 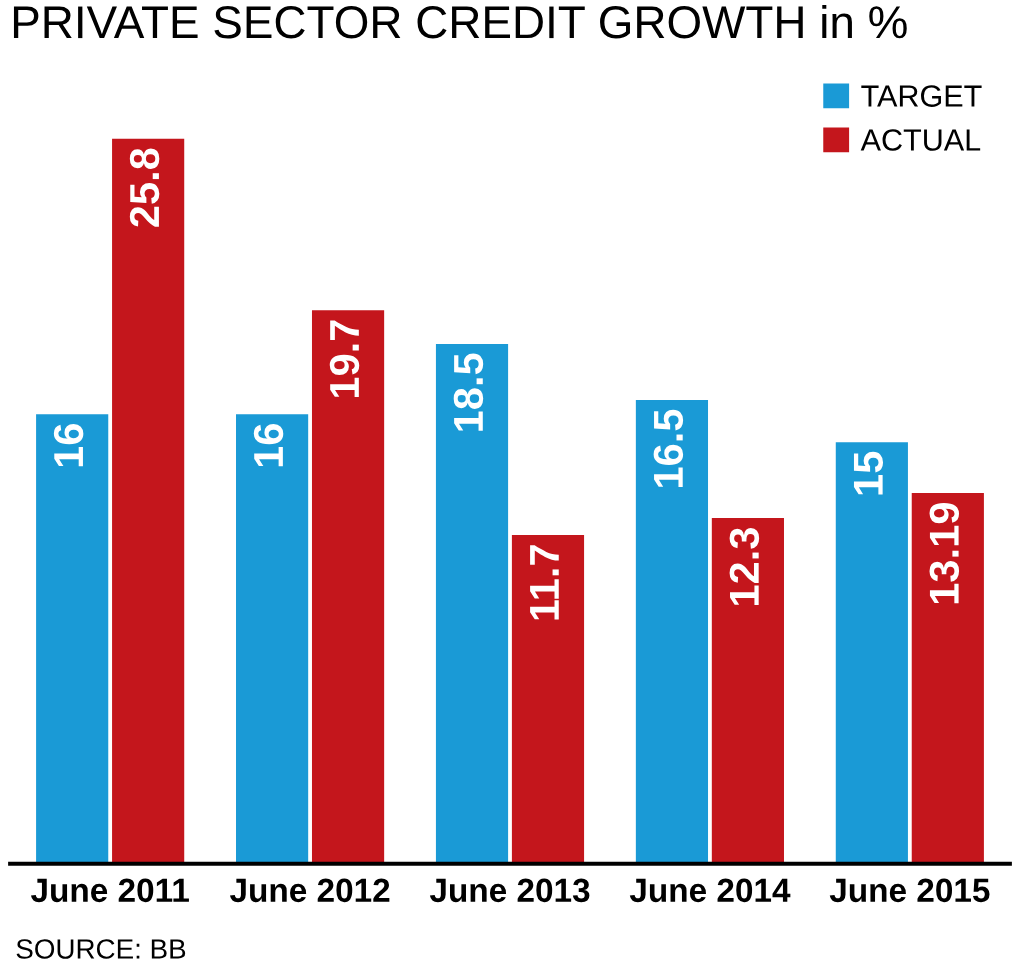 I want to click on x-tick-label: June 2013, so click(x=509, y=890).